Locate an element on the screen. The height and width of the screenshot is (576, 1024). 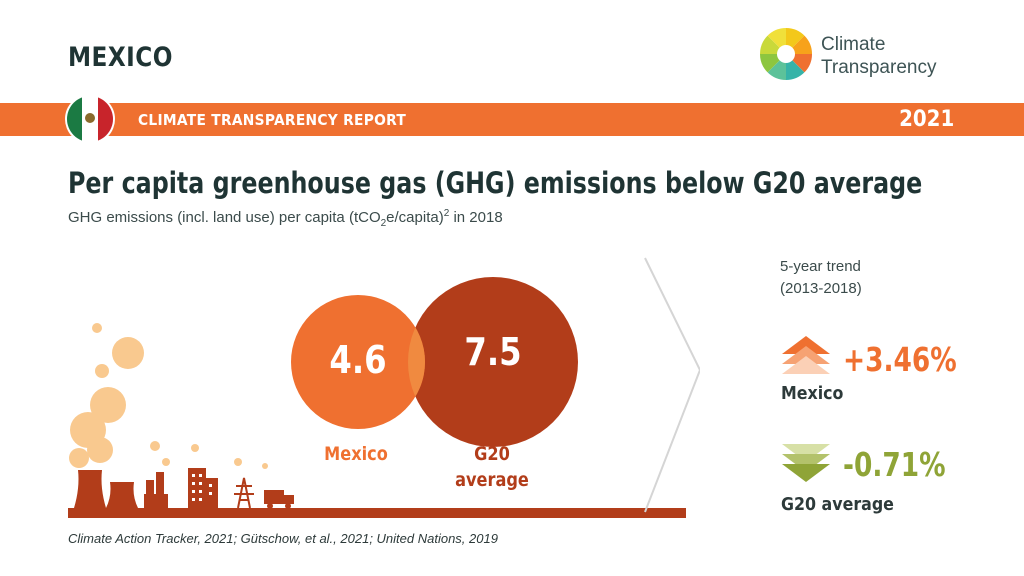
truck-icon is located at coordinates (279, 499).